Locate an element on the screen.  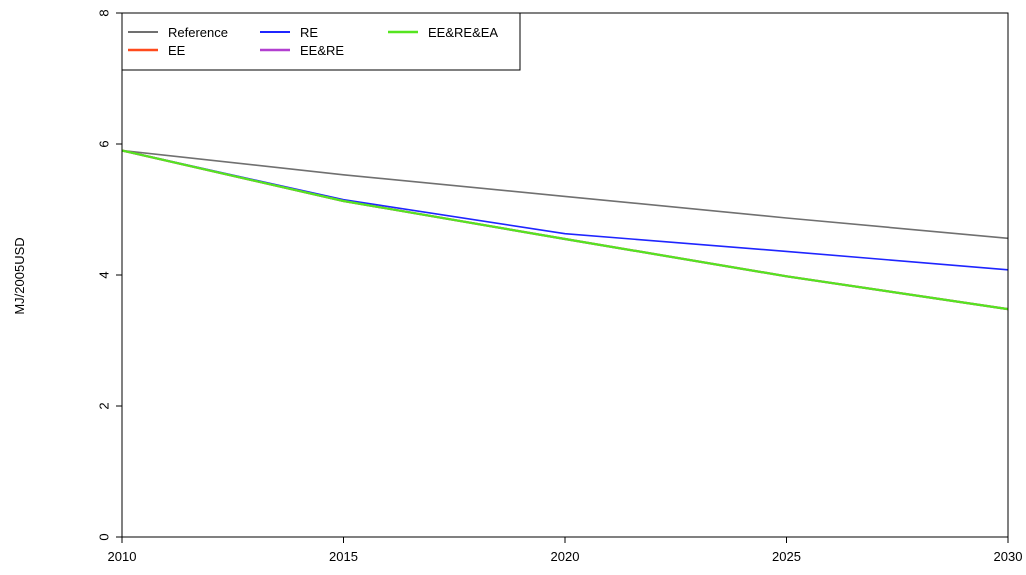
x-tick-label: 2030 is located at coordinates (1008, 556).